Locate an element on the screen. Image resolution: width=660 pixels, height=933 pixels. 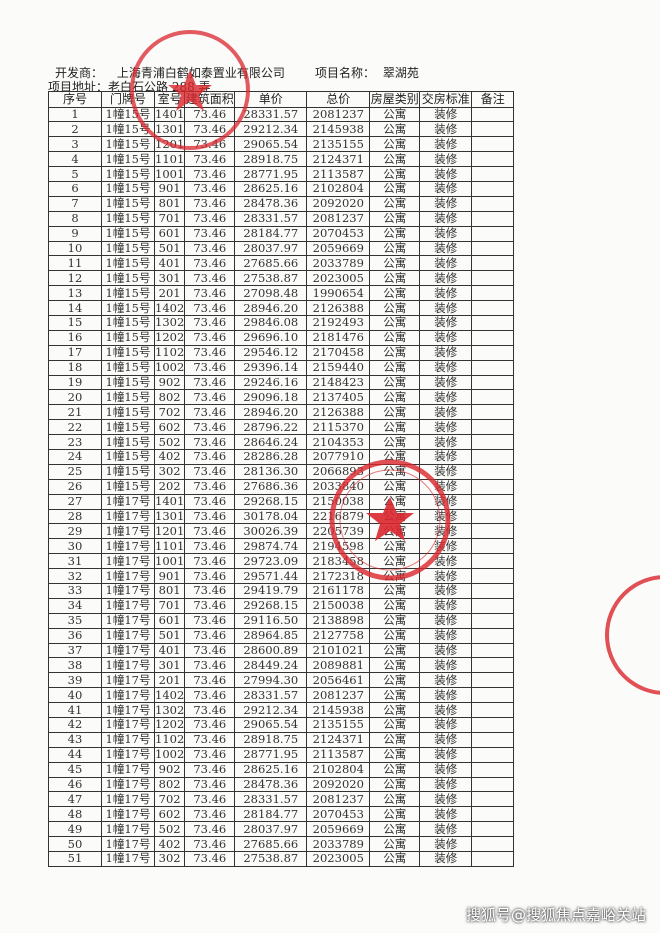
table-cell: 2127758 is located at coordinates (338, 635).